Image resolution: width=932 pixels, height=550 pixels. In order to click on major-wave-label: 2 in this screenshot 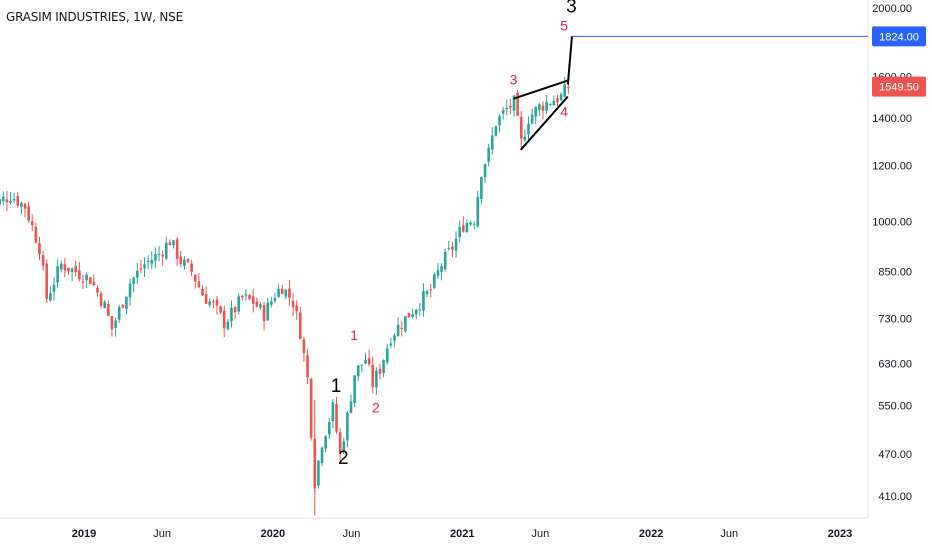, I will do `click(343, 458)`.